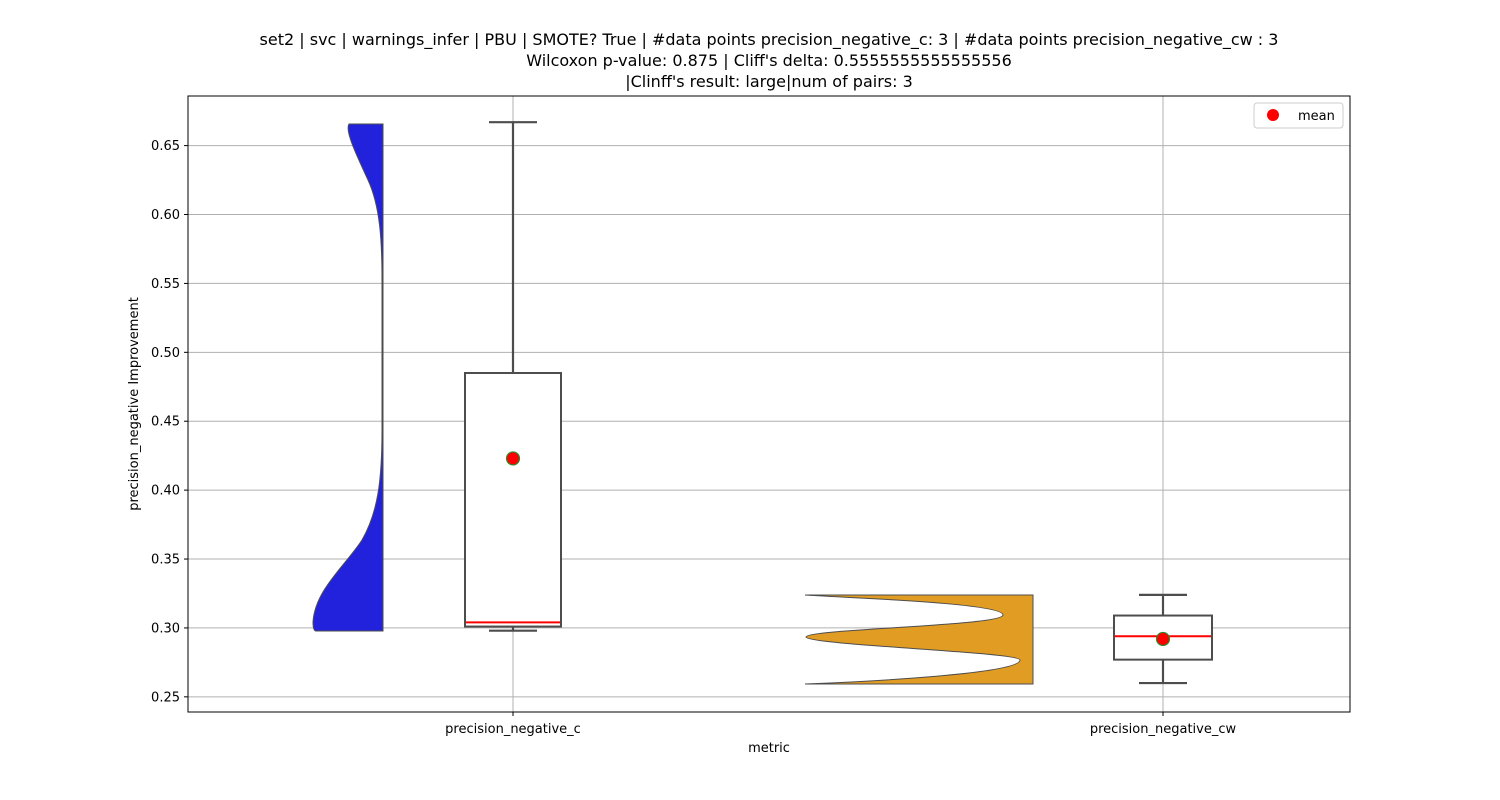 This screenshot has width=1500, height=800. I want to click on mean-marker-precision_negative_cw, so click(1163, 639).